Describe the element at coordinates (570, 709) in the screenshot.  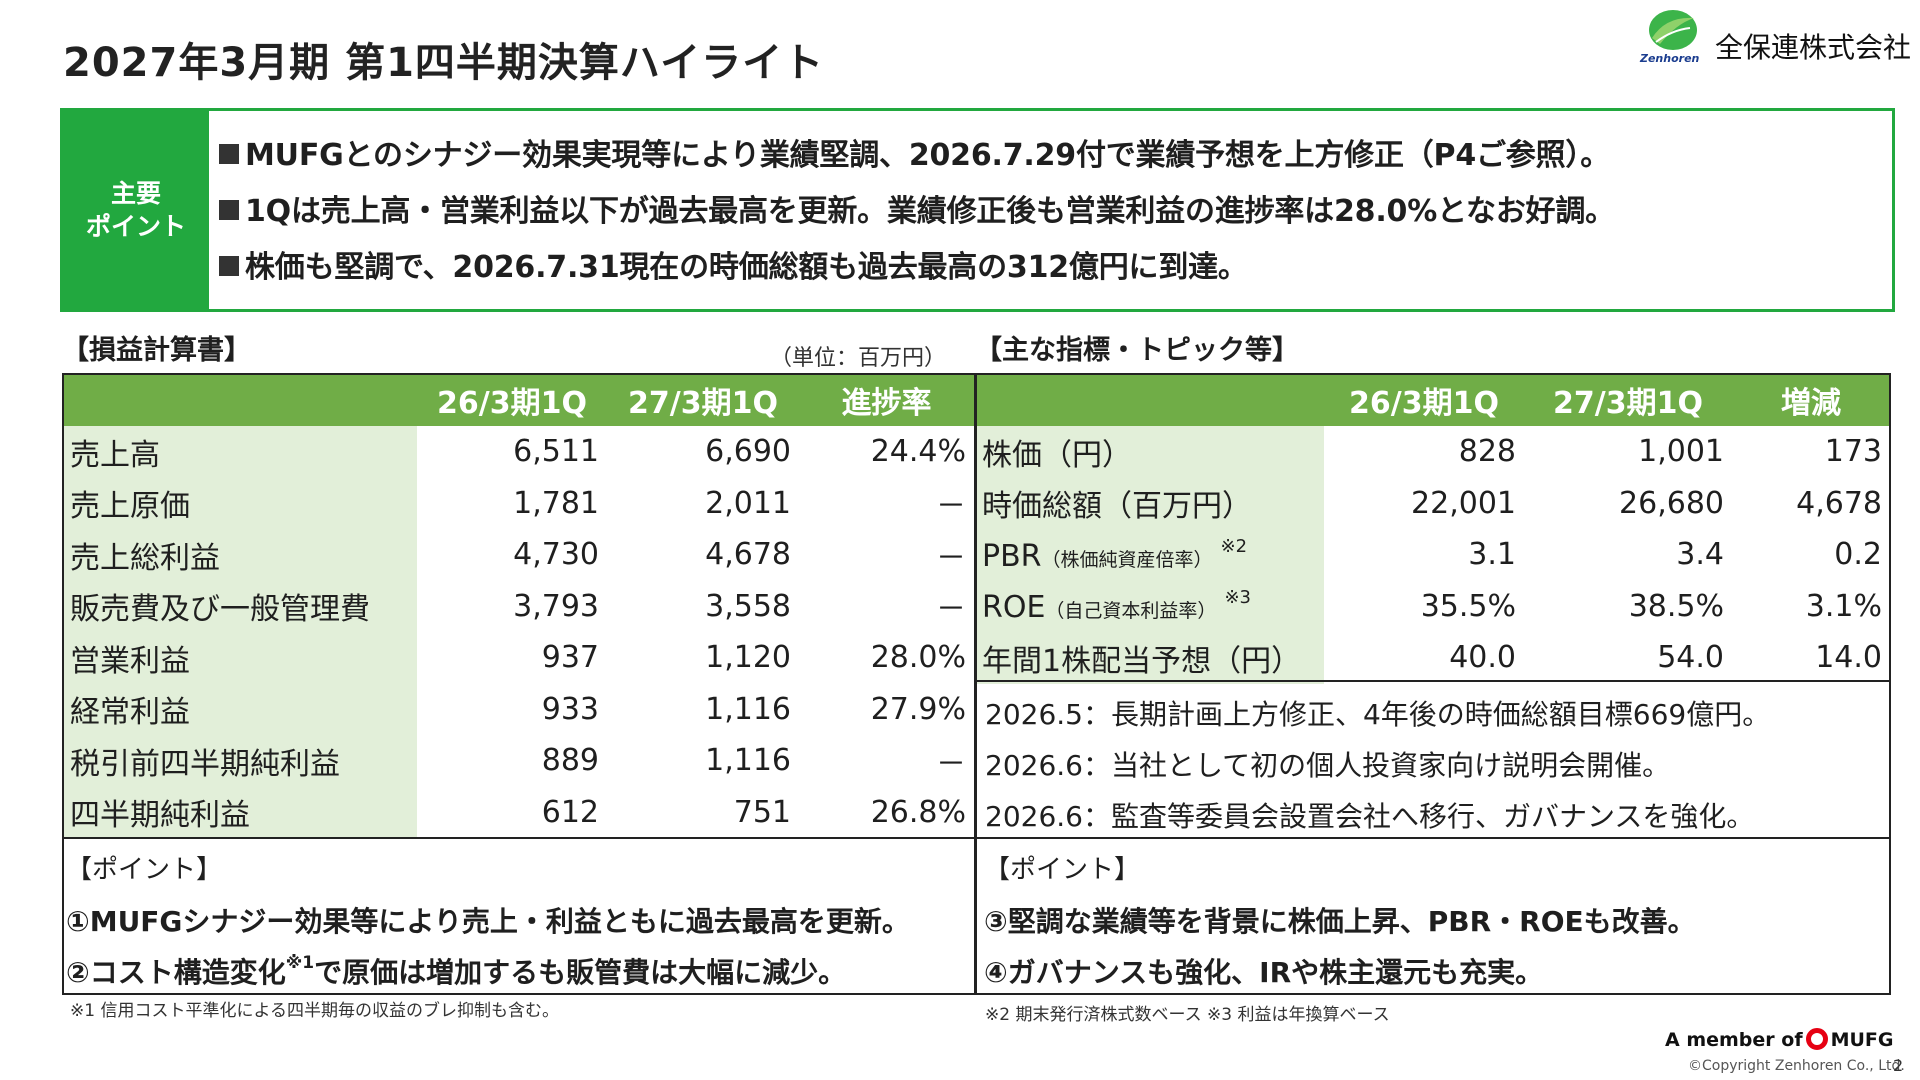
I see `table-cell: 933` at that location.